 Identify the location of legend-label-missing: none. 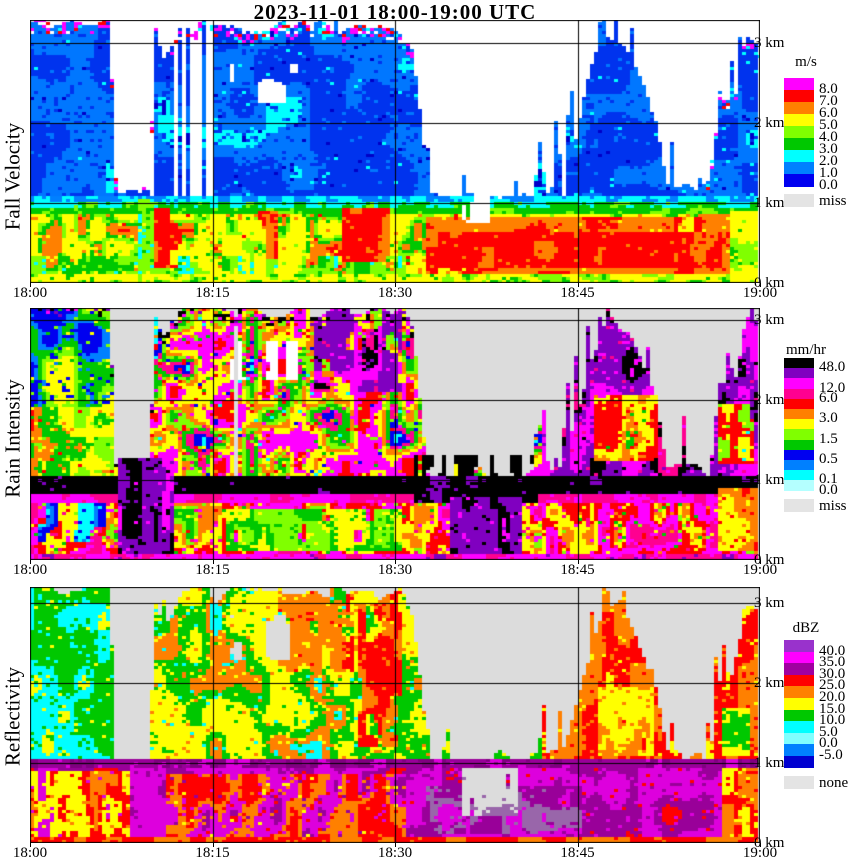
(834, 782).